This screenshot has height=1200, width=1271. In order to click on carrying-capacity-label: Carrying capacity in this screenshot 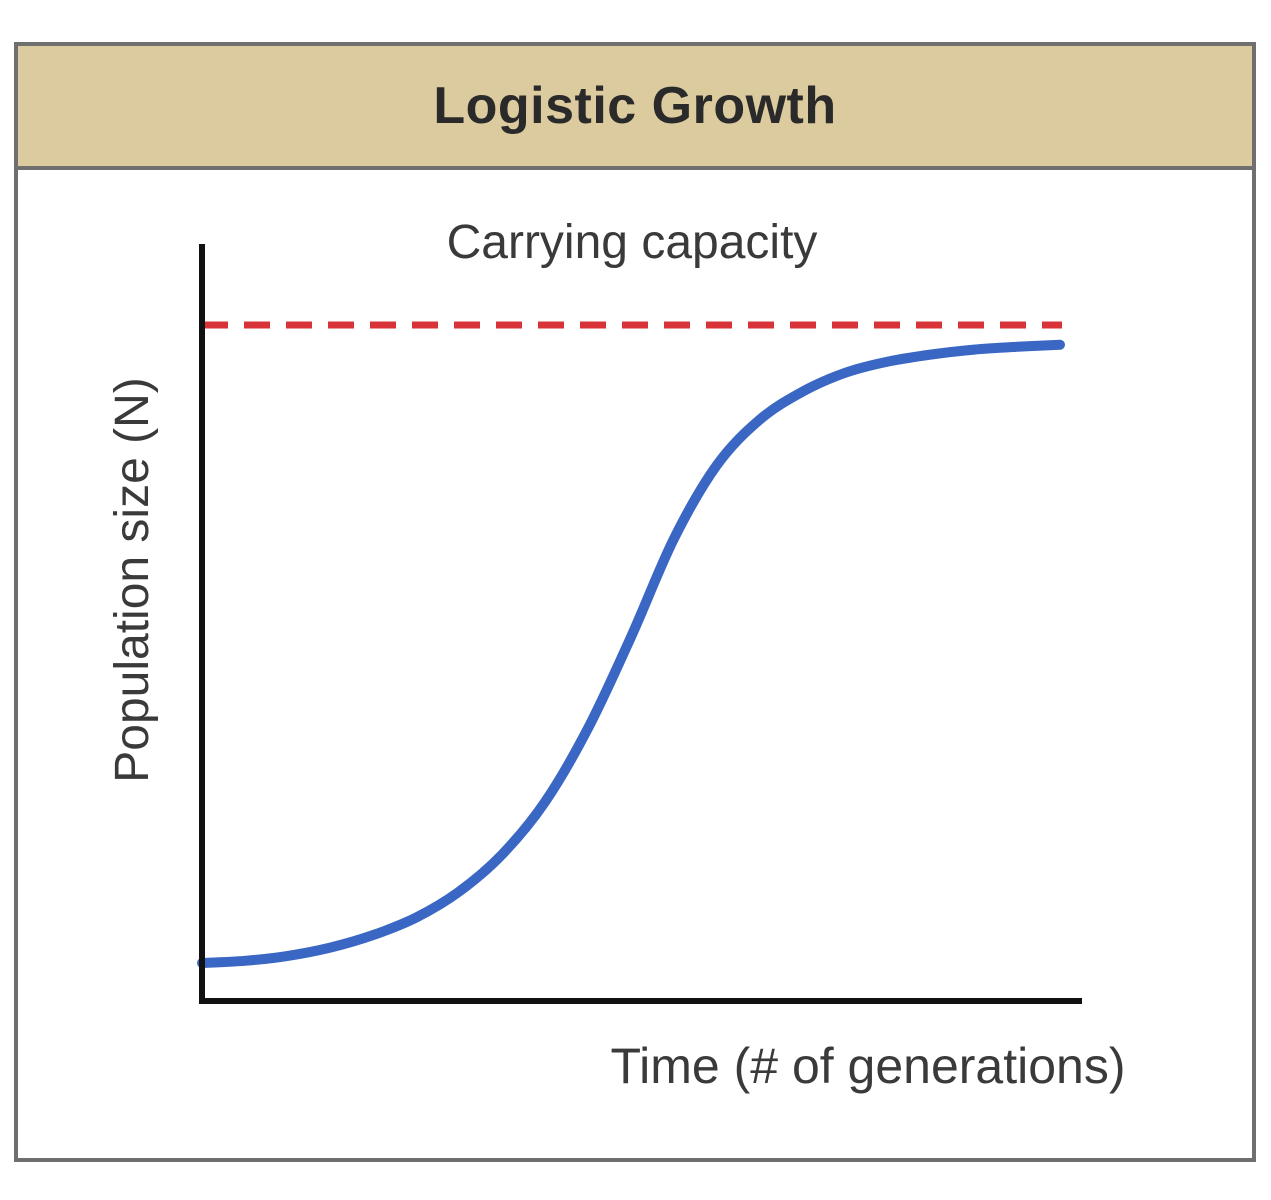, I will do `click(632, 242)`.